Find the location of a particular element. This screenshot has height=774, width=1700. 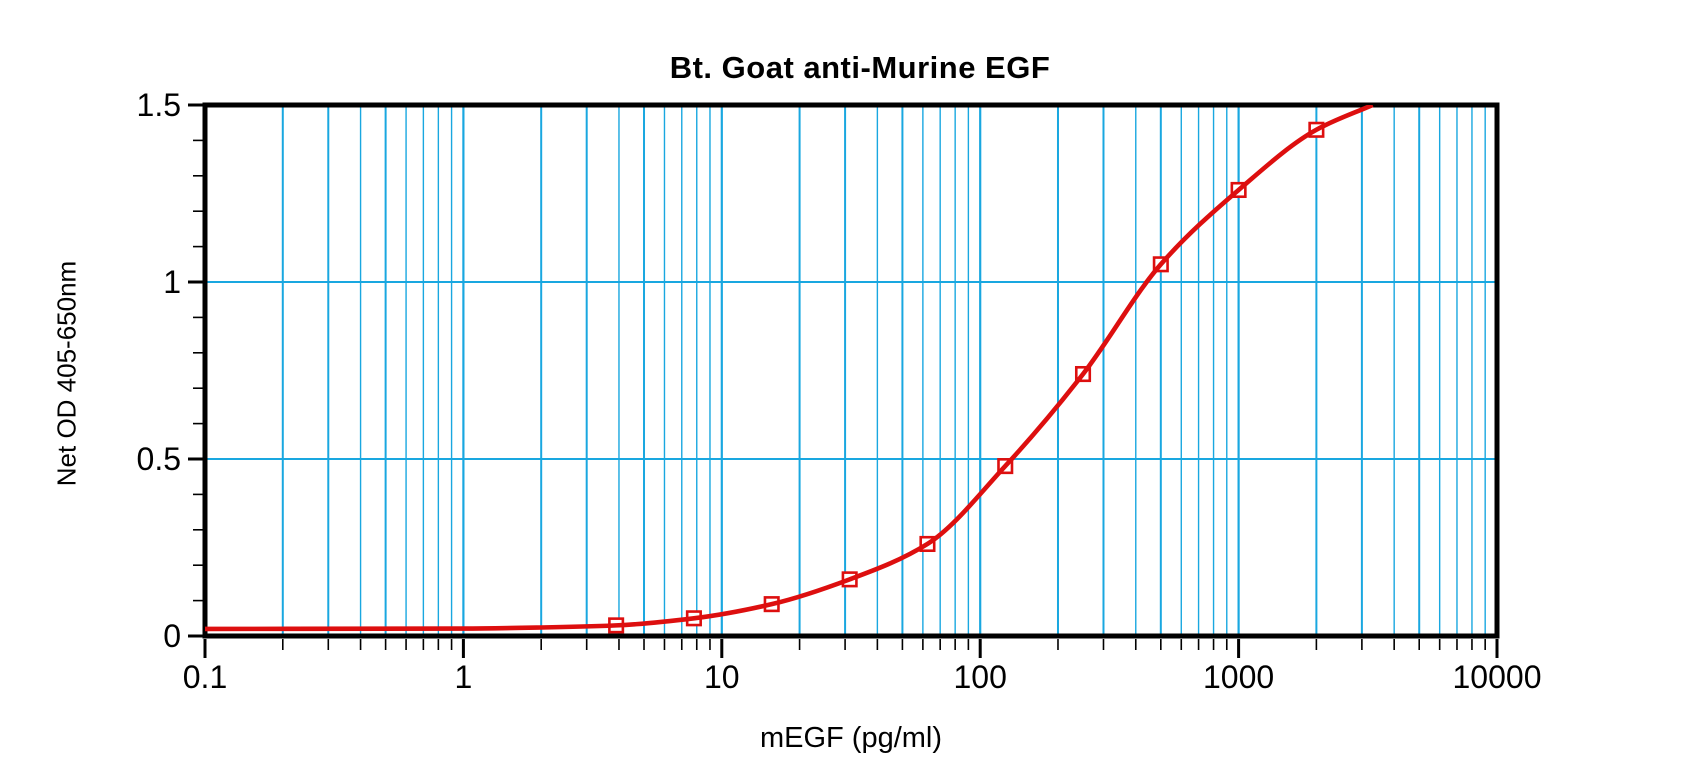

chart-title: Bt. Goat anti-Murine EGF is located at coordinates (860, 67).